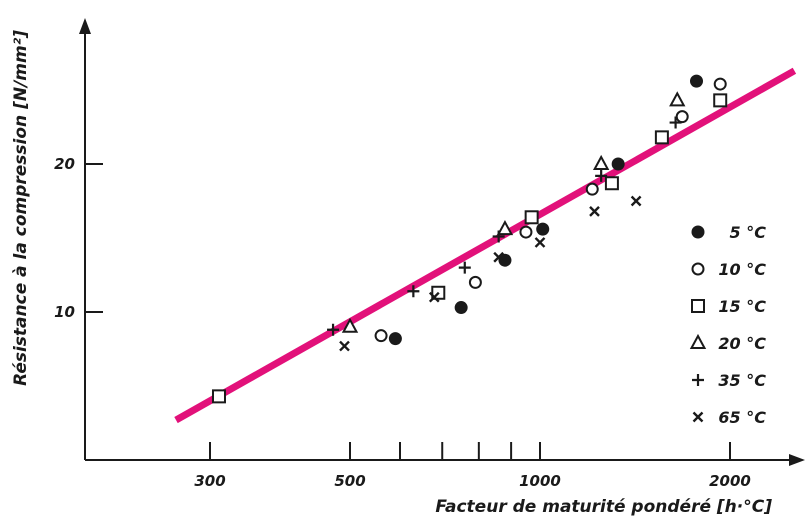 This screenshot has height=519, width=812. I want to click on legend-label: 15 °C, so click(742, 306).